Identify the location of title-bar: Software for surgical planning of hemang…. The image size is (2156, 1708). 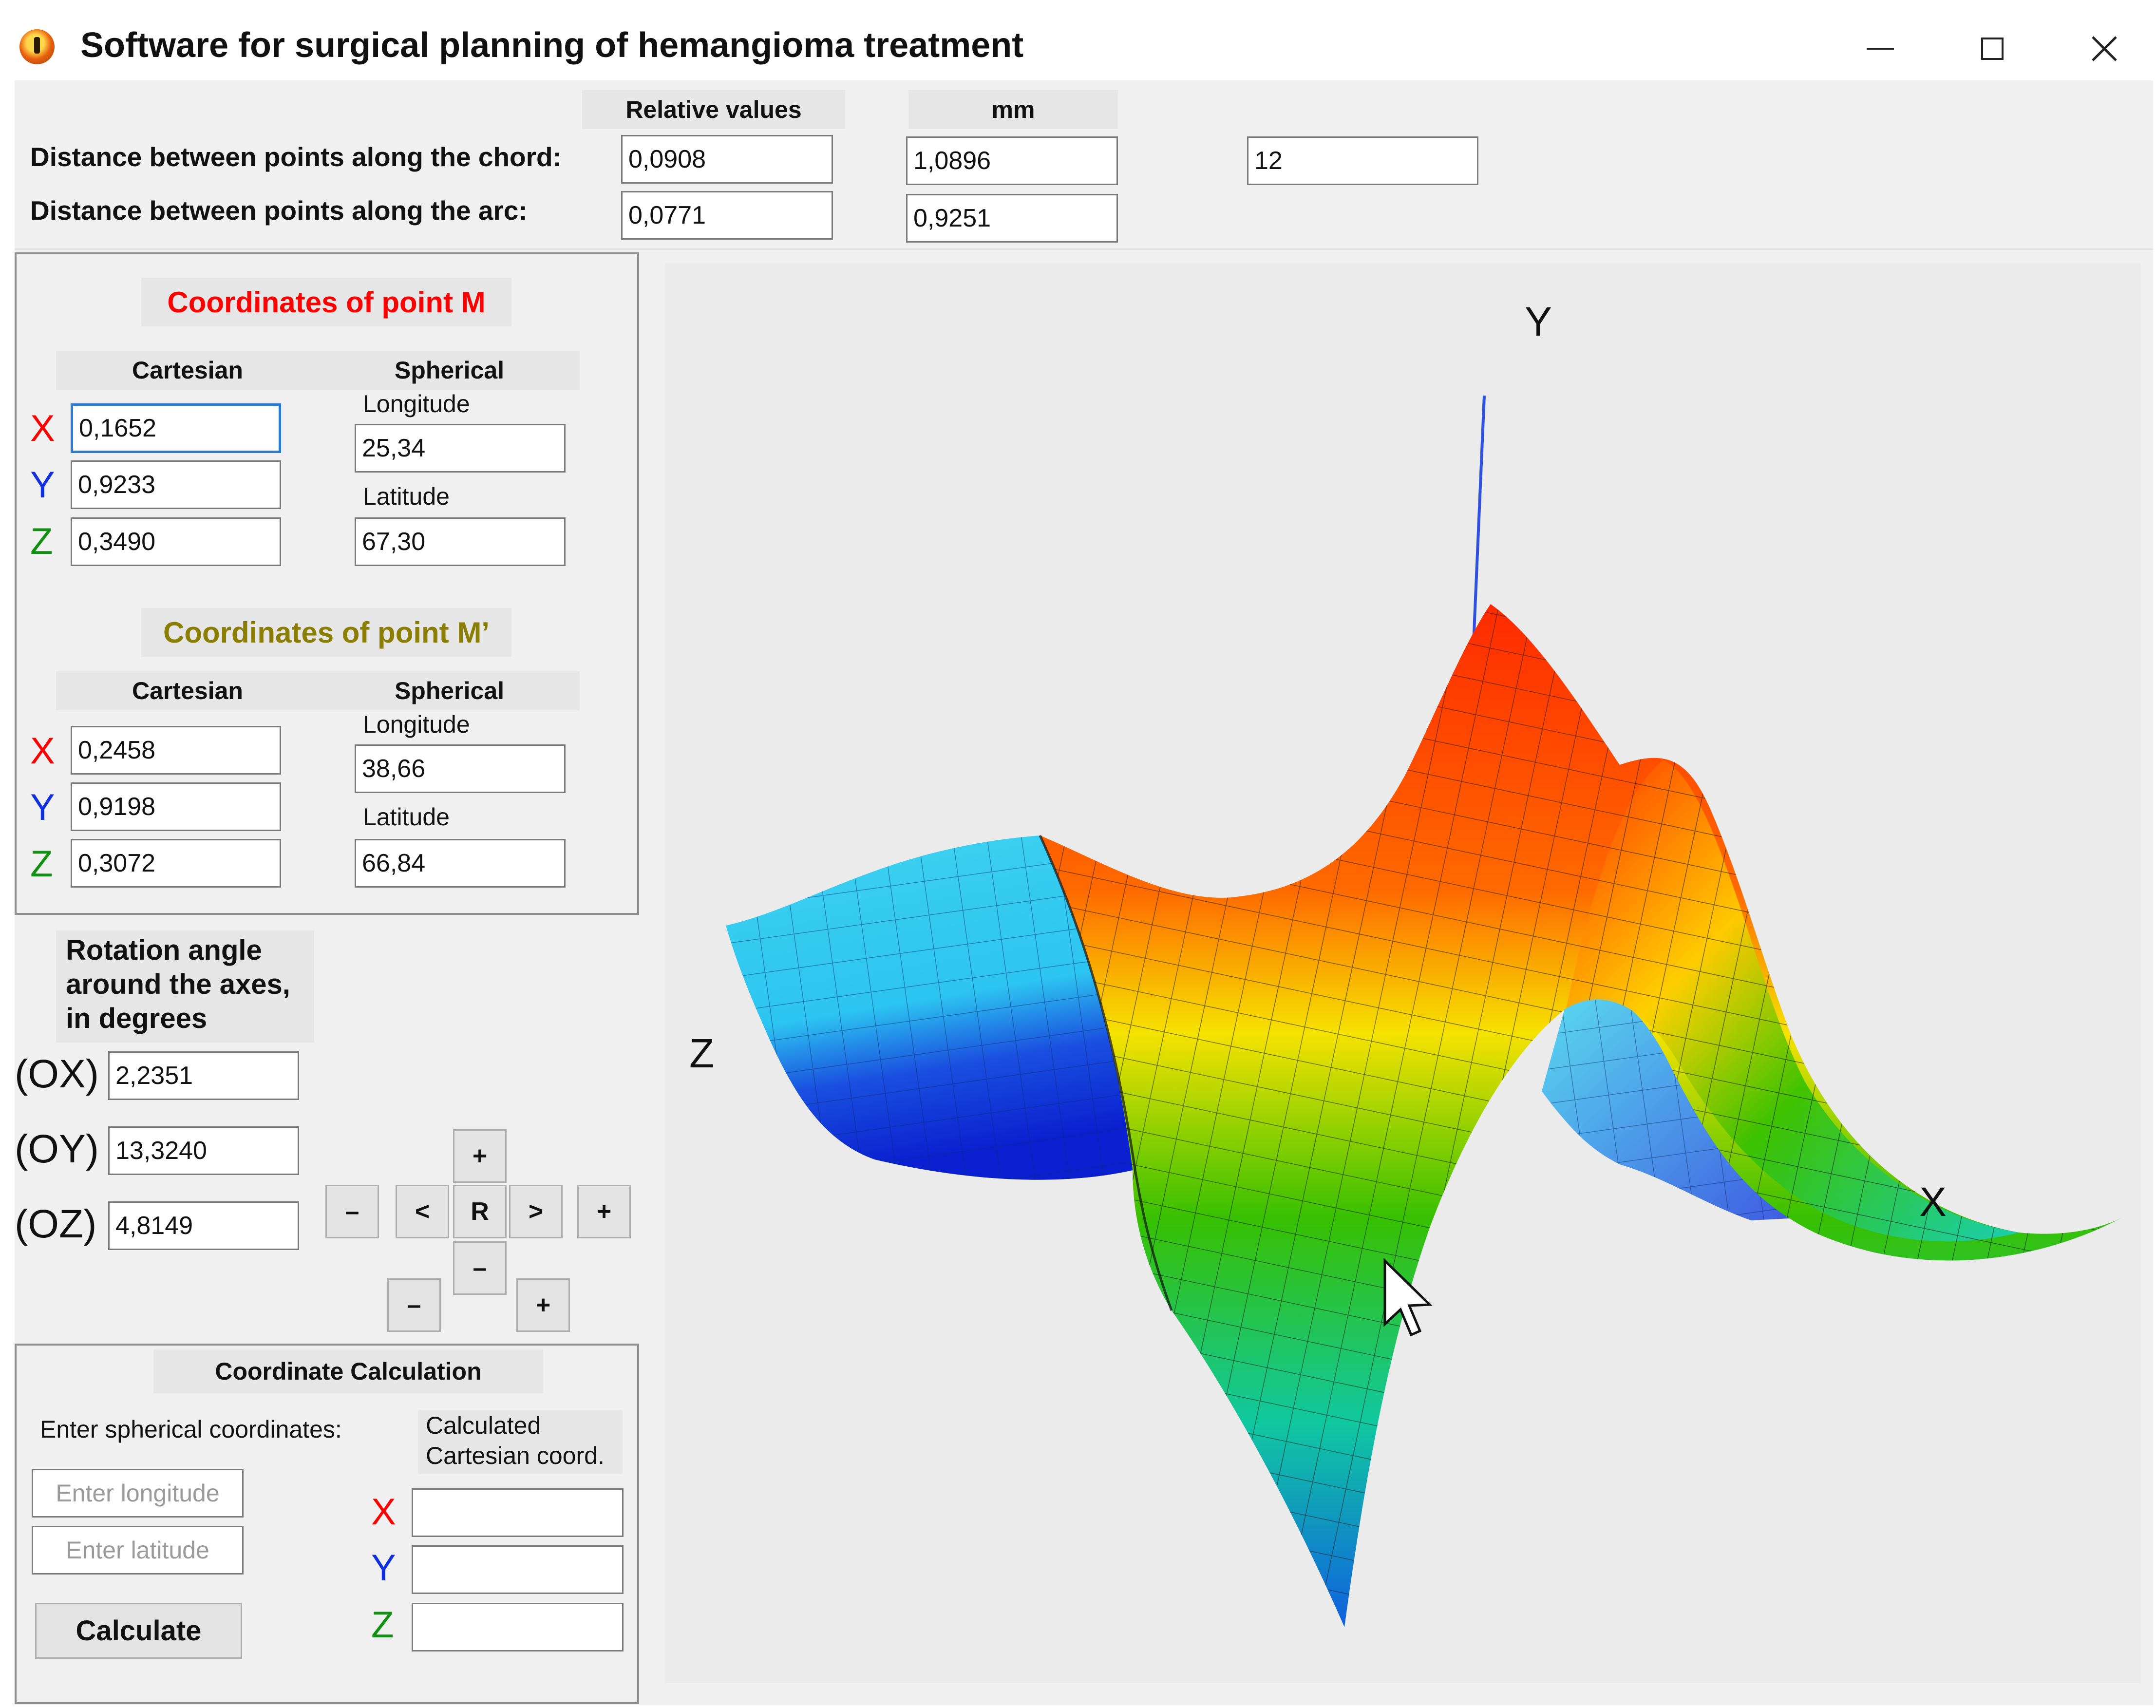
(1078, 40).